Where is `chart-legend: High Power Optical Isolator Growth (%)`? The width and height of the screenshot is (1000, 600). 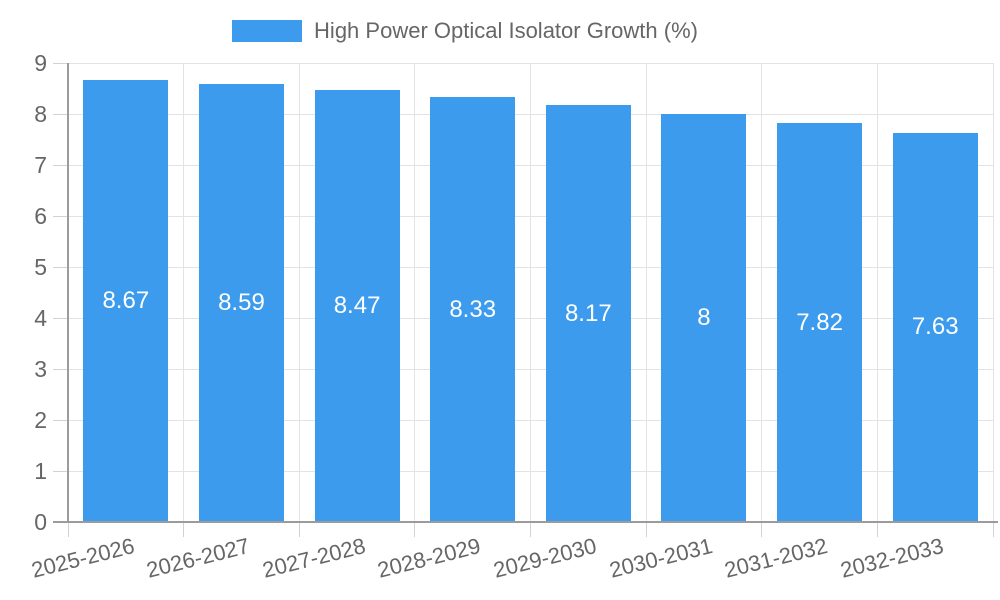
chart-legend: High Power Optical Isolator Growth (%) is located at coordinates (465, 31).